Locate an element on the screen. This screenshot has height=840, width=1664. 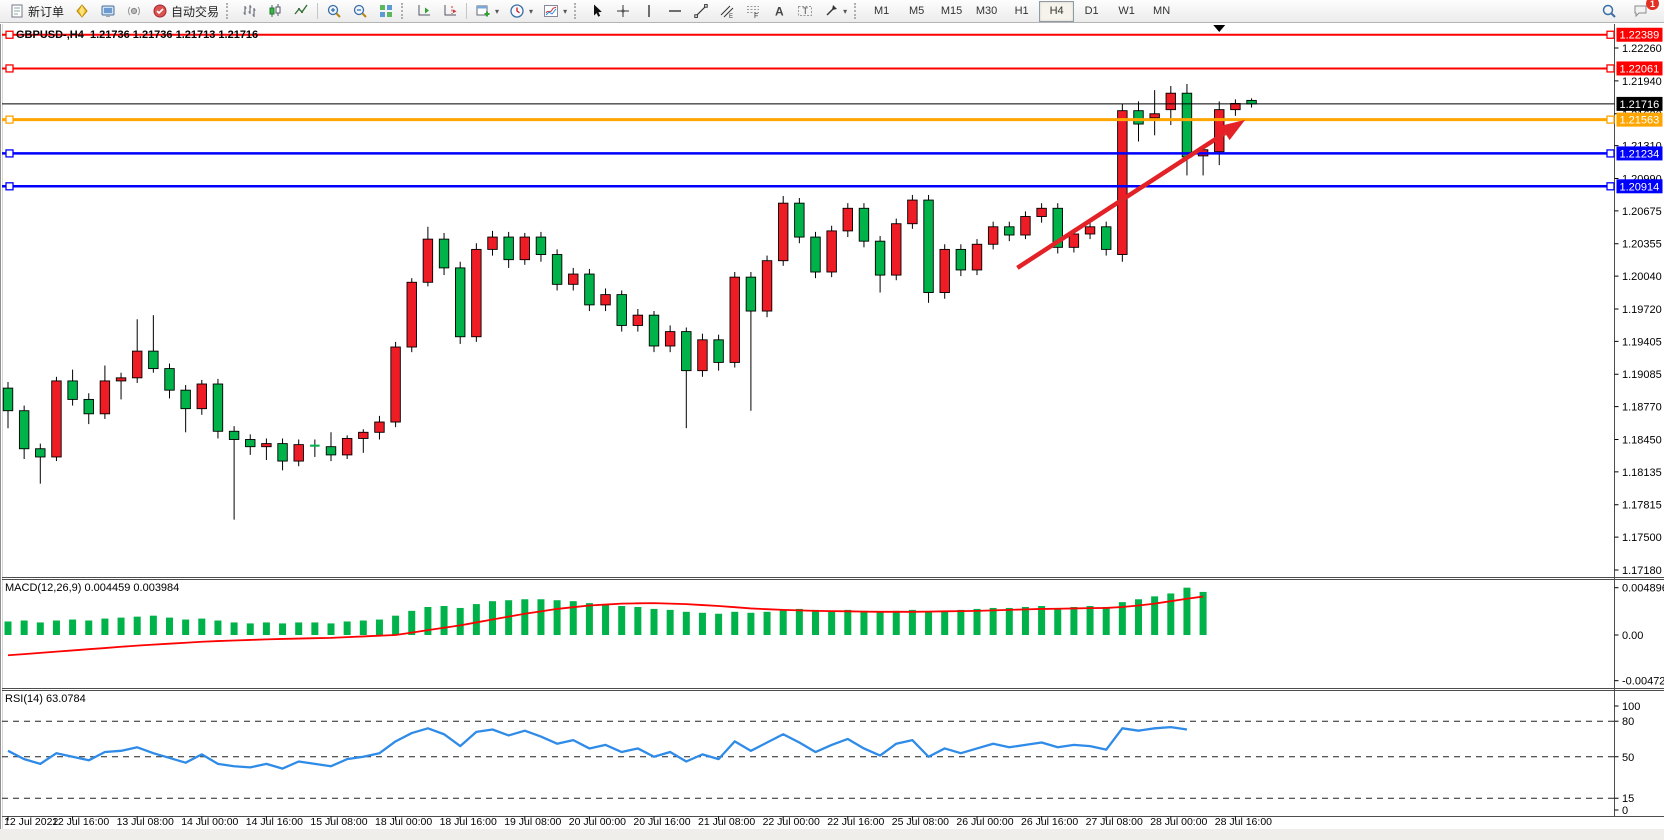
notification-badge: 1 is located at coordinates (1652, 5).